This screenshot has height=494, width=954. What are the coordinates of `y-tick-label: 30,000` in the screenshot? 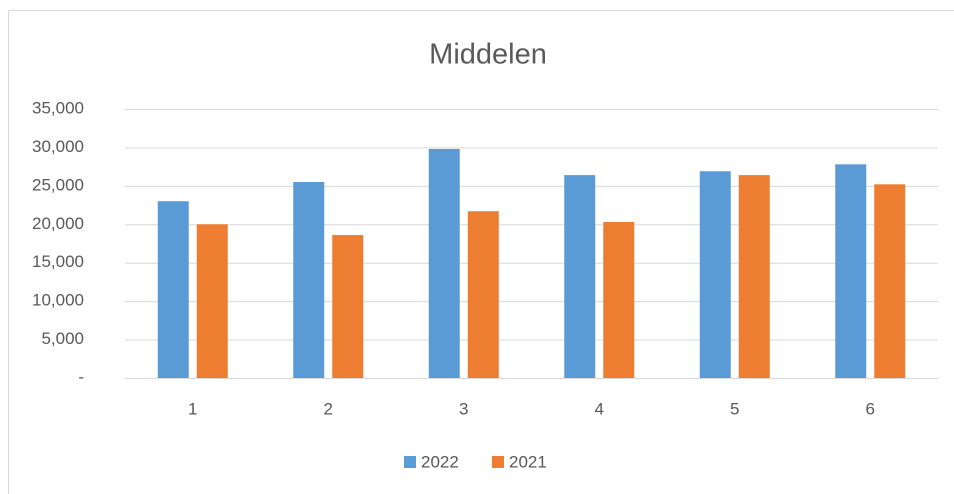 It's located at (58, 146).